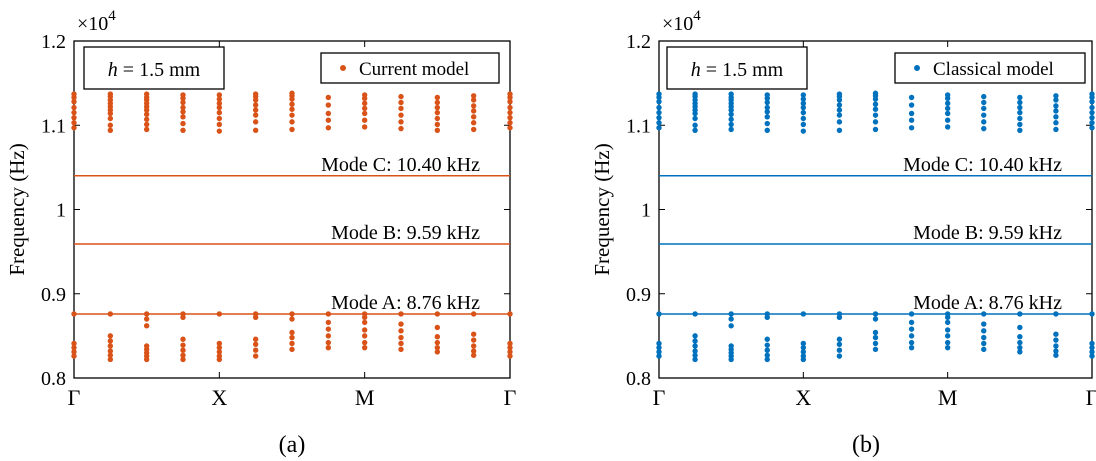 Image resolution: width=1096 pixels, height=461 pixels. What do you see at coordinates (292, 445) in the screenshot?
I see `panel-label: (a)` at bounding box center [292, 445].